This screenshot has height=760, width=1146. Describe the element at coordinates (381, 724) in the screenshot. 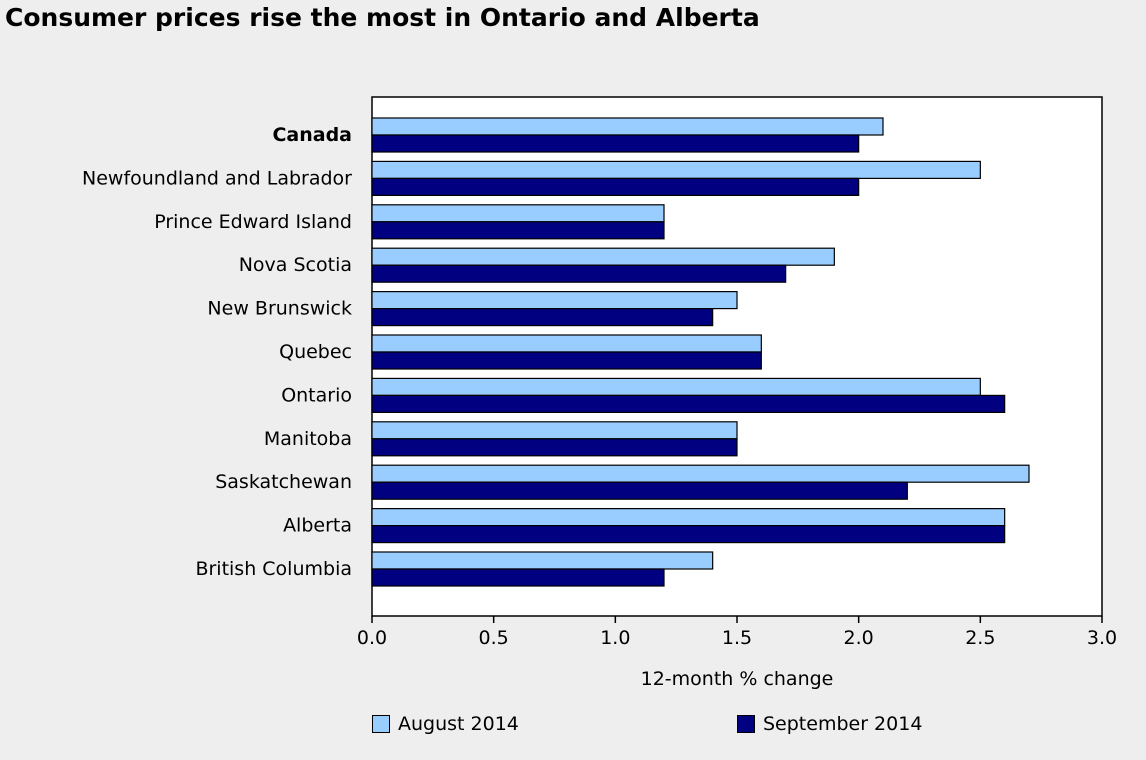

I see `legend-swatch-august` at that location.